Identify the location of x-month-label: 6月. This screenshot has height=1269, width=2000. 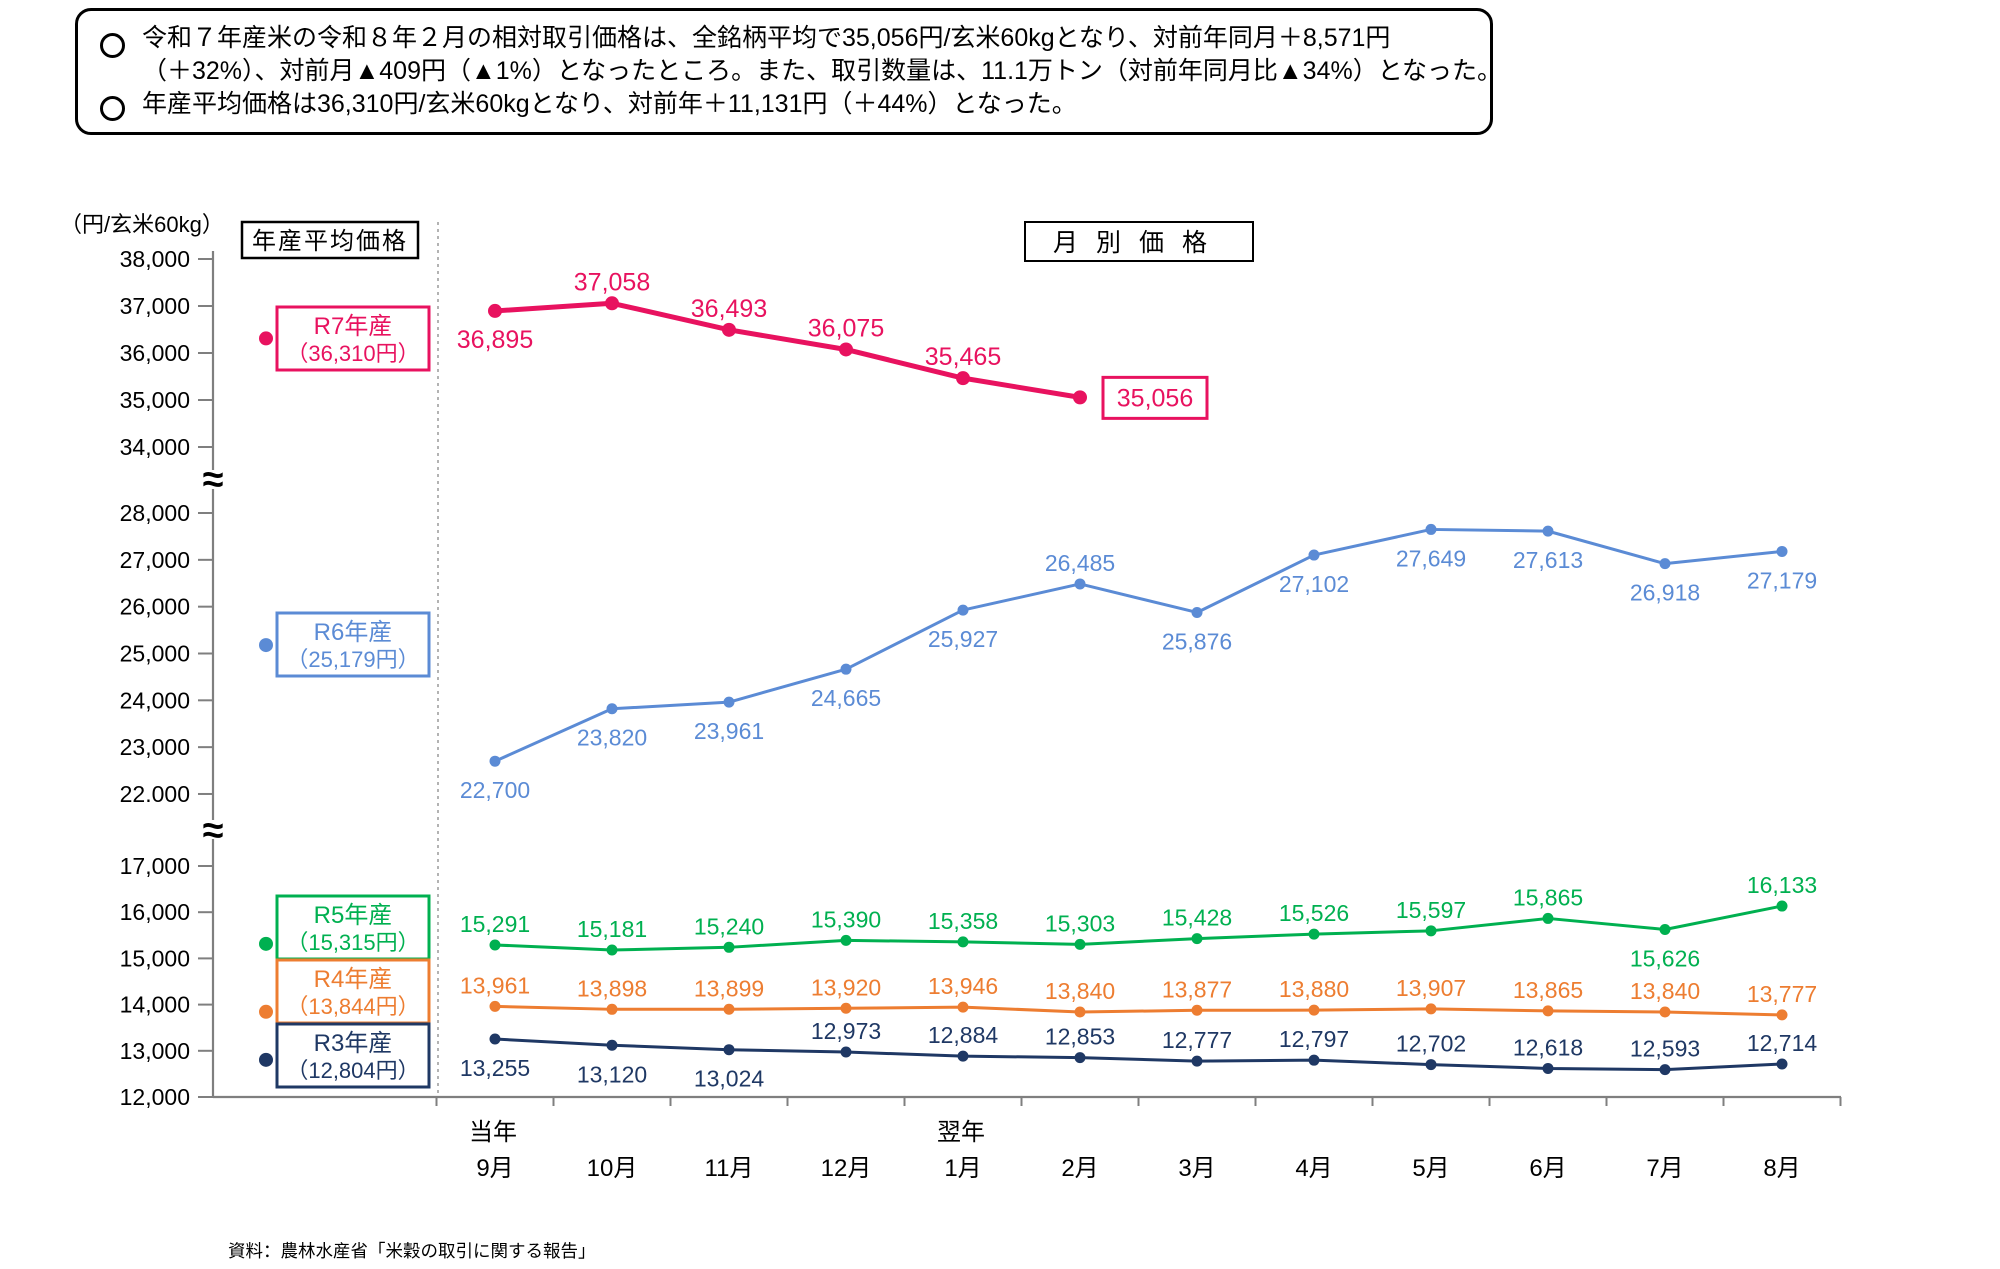
(1547, 1168).